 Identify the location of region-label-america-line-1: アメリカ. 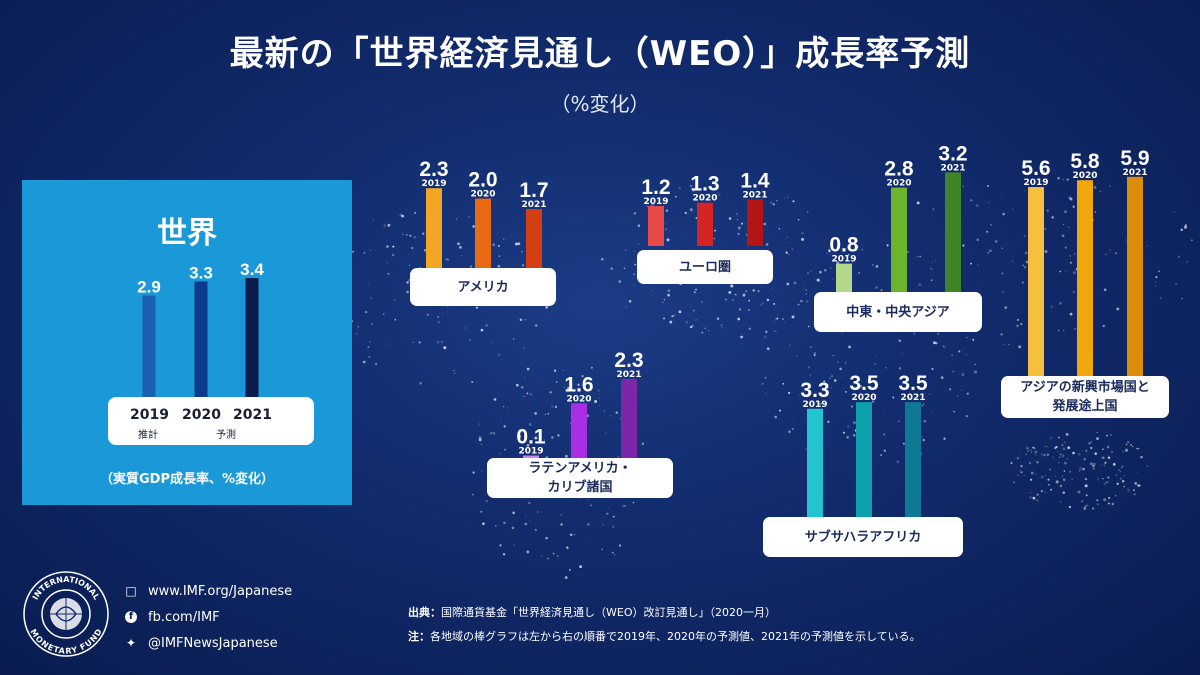
(483, 287).